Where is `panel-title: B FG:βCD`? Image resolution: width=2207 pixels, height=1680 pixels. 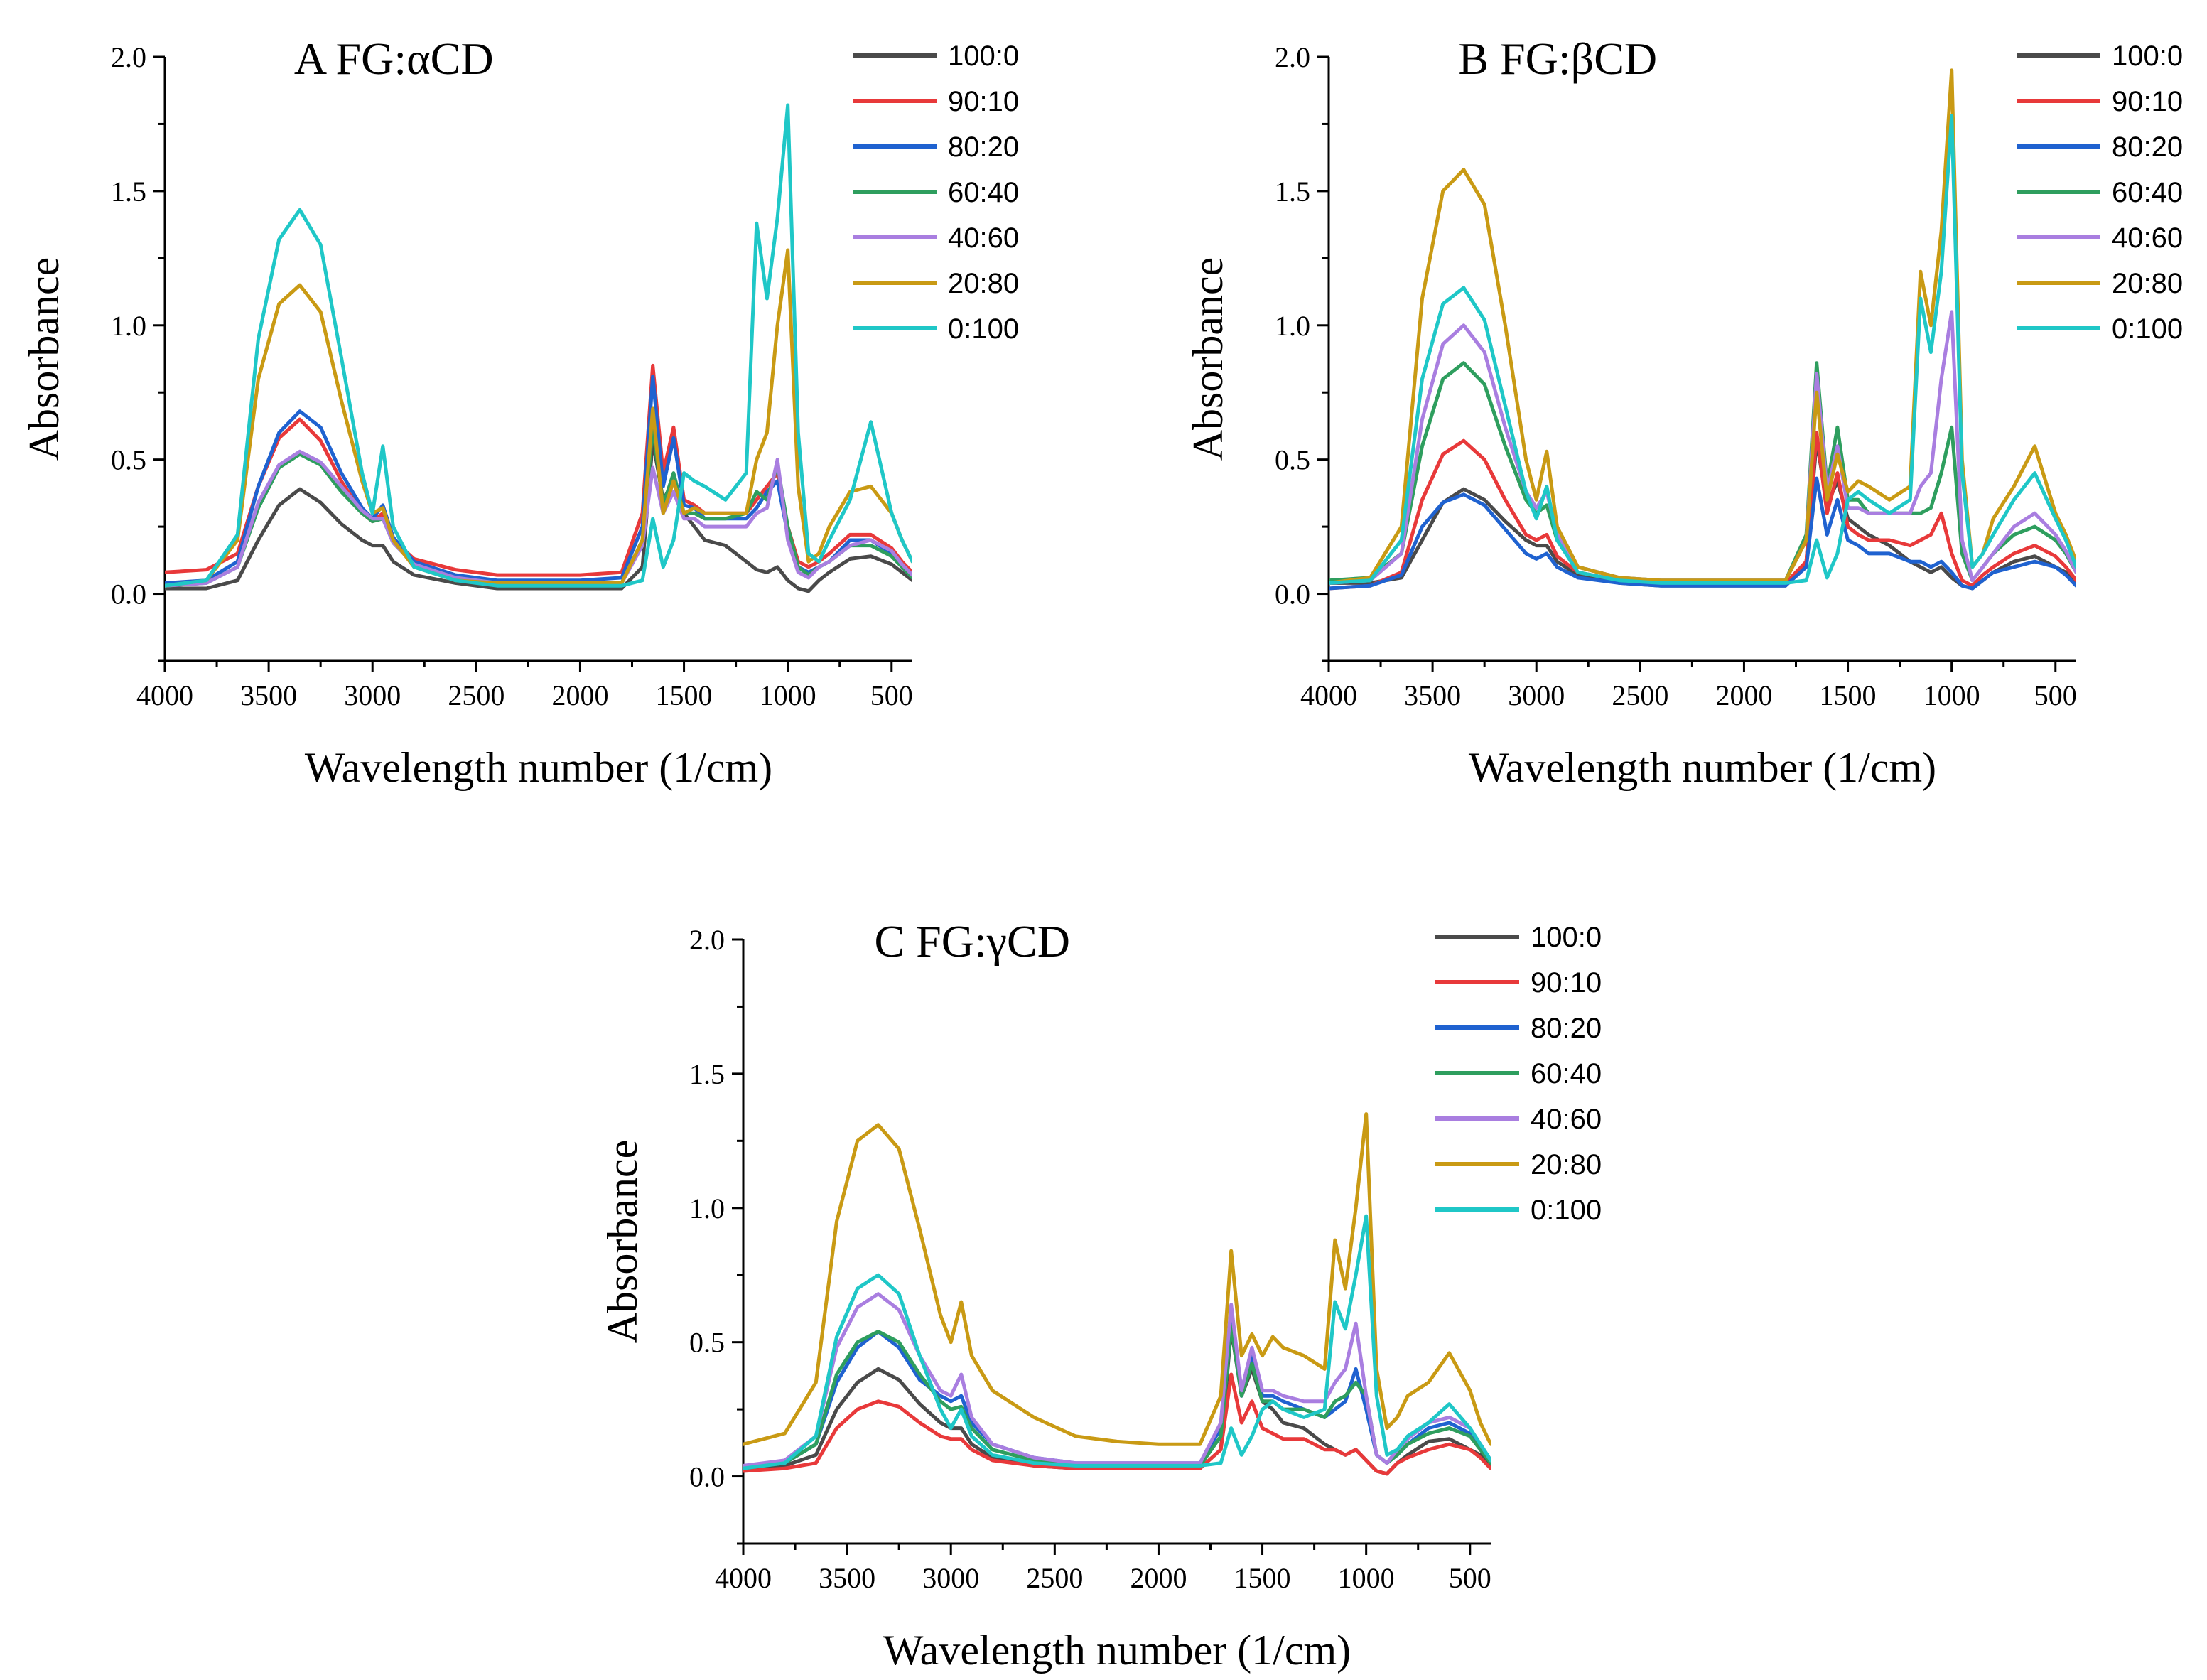 panel-title: B FG:βCD is located at coordinates (1557, 59).